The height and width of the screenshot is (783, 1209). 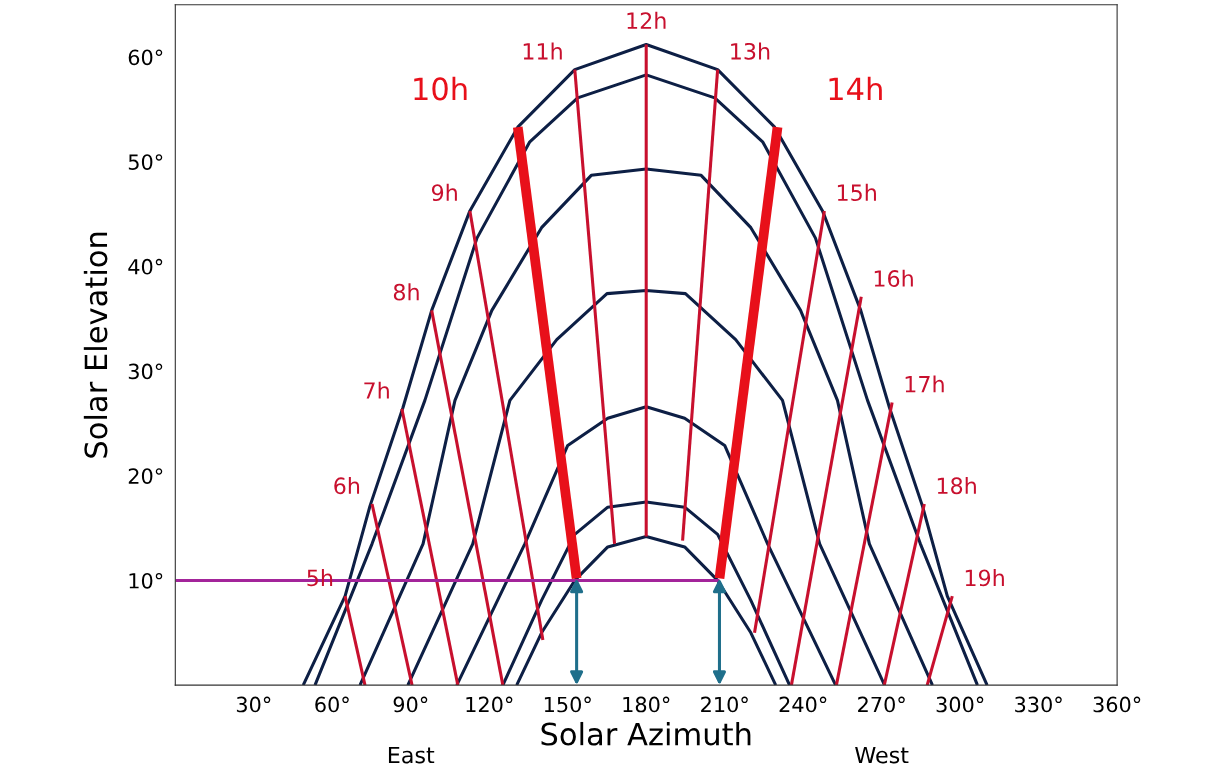 I want to click on series-label: 8h, so click(x=406, y=292).